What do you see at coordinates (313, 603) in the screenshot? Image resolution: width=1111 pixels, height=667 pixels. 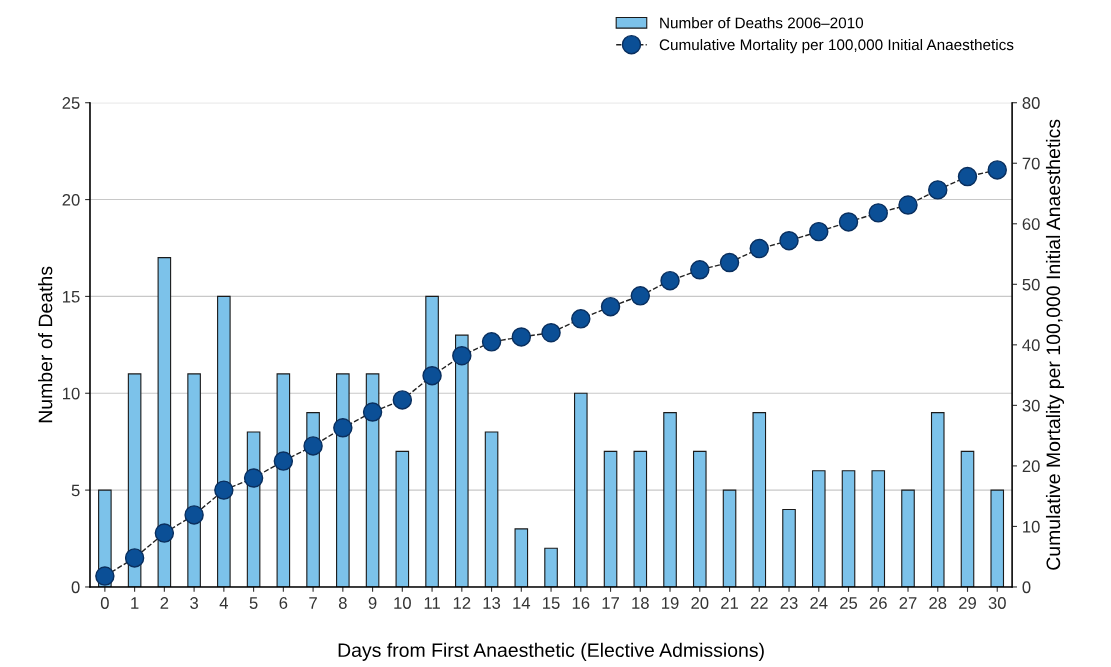 I see `x-tick-label: 7` at bounding box center [313, 603].